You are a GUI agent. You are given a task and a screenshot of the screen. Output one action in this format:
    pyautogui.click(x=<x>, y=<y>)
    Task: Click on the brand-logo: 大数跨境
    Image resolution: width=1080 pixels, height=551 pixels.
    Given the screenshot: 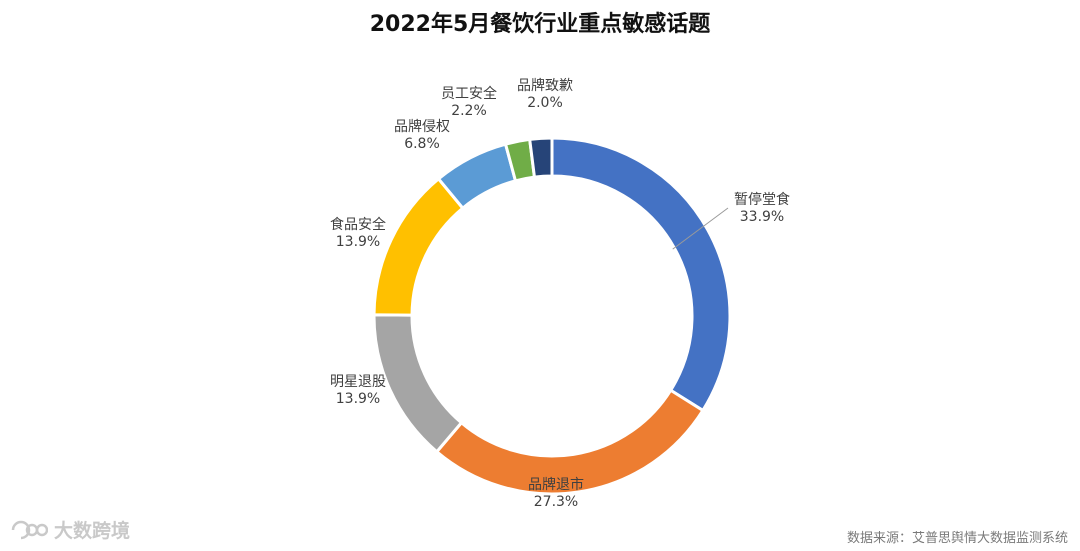 What is the action you would take?
    pyautogui.click(x=70, y=529)
    